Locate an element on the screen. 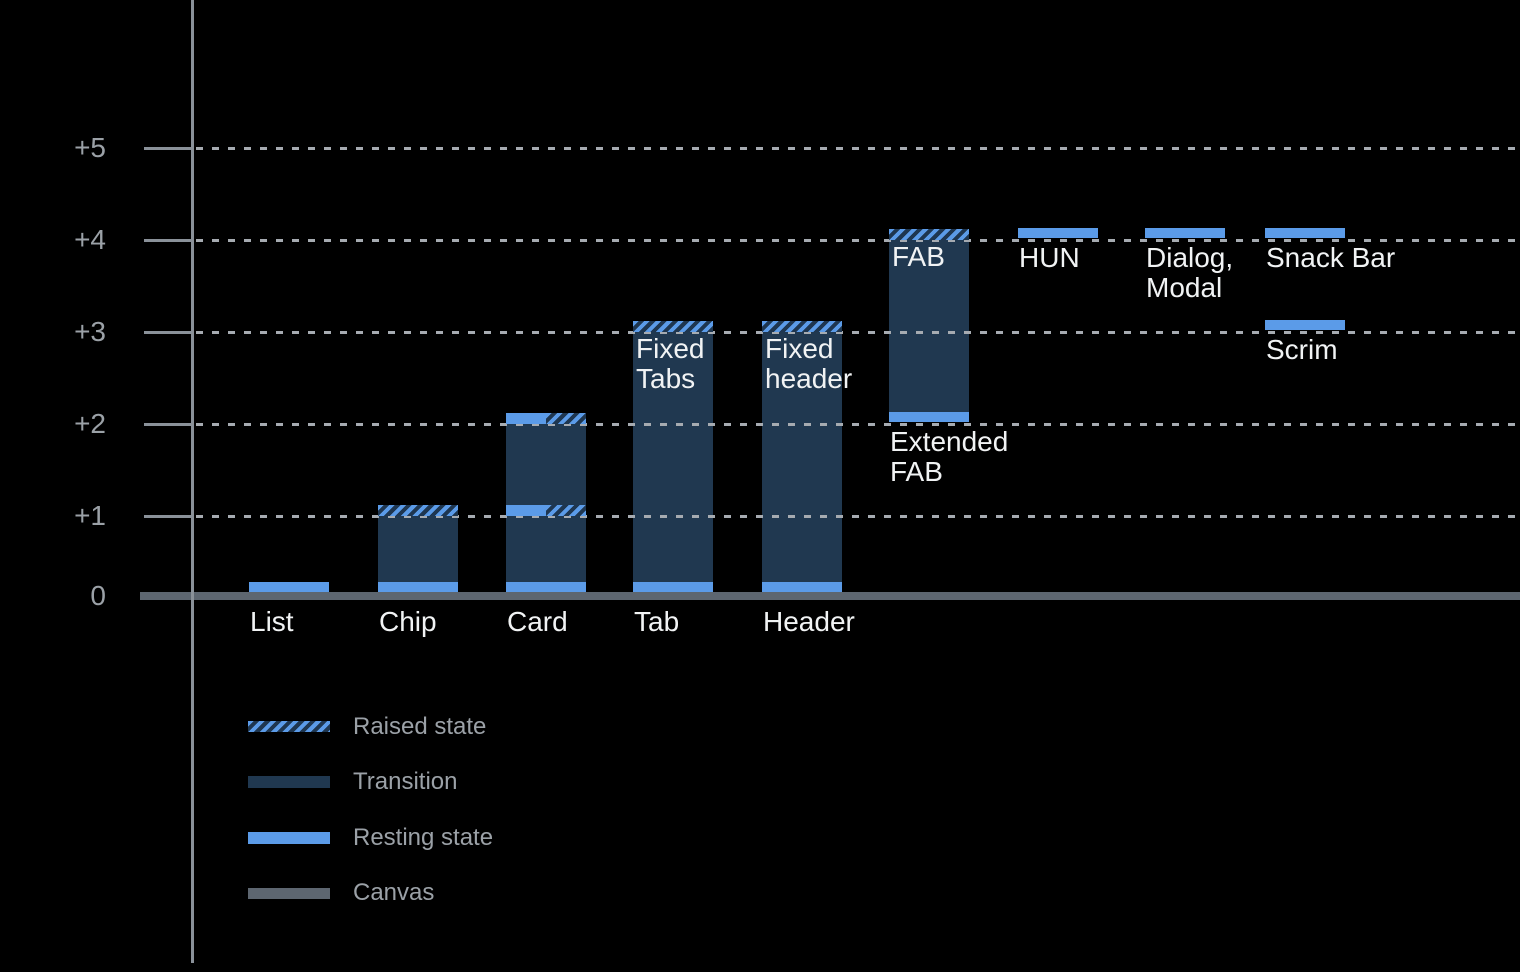 The width and height of the screenshot is (1520, 972). segment-resting-snack-bar is located at coordinates (1305, 233).